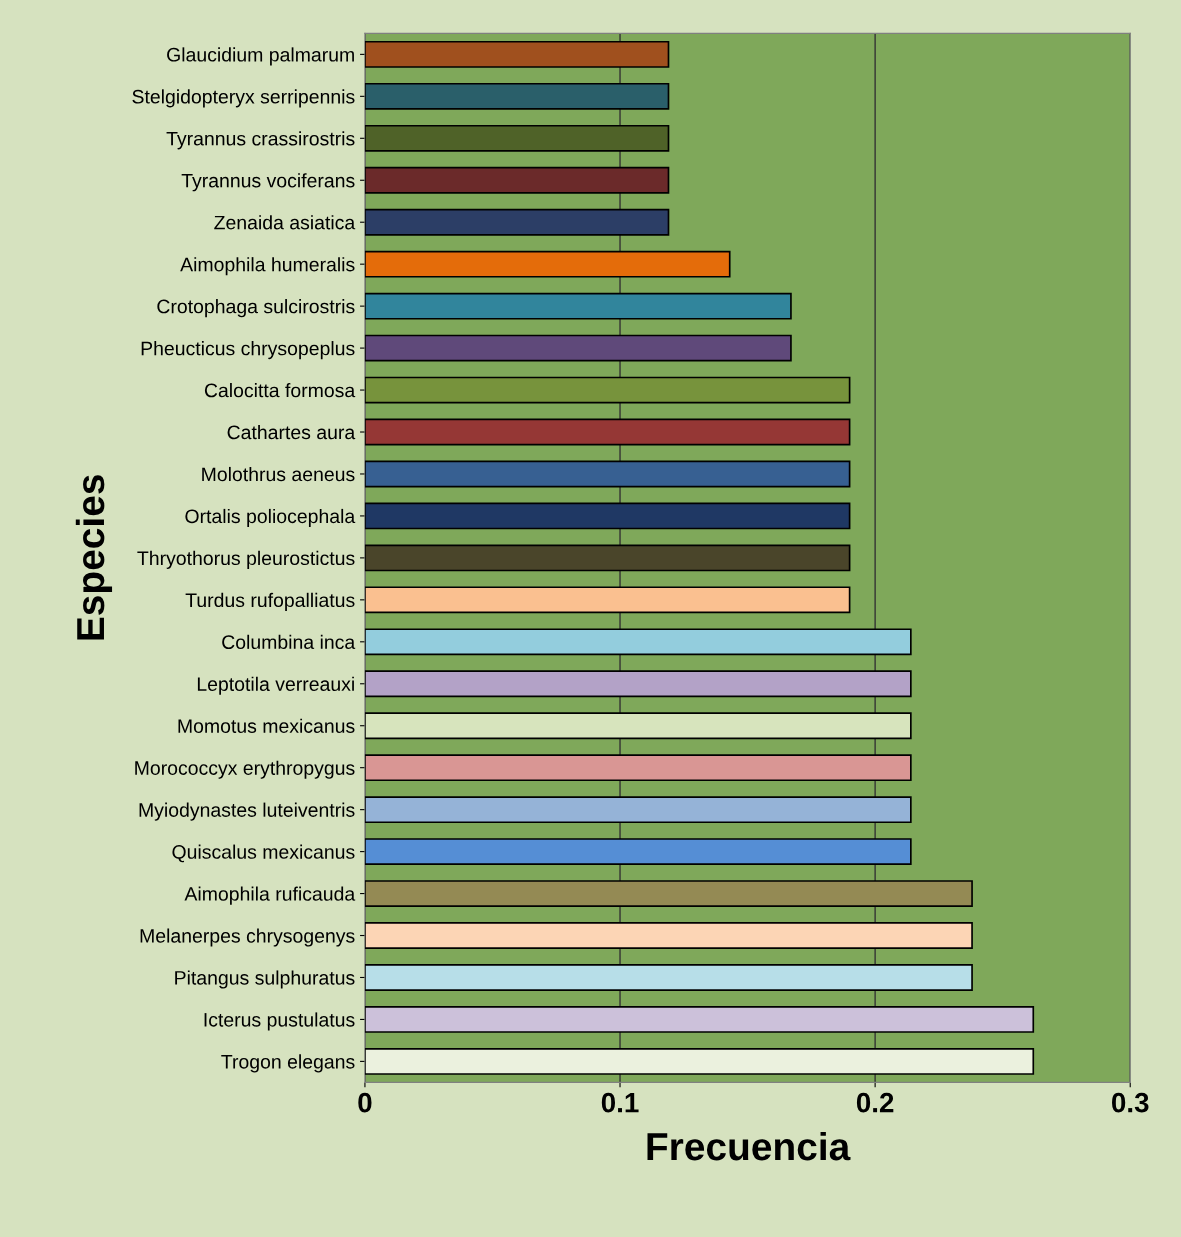 This screenshot has height=1237, width=1181. I want to click on y-tick-label: Stelgidopteryx serripennis, so click(243, 98).